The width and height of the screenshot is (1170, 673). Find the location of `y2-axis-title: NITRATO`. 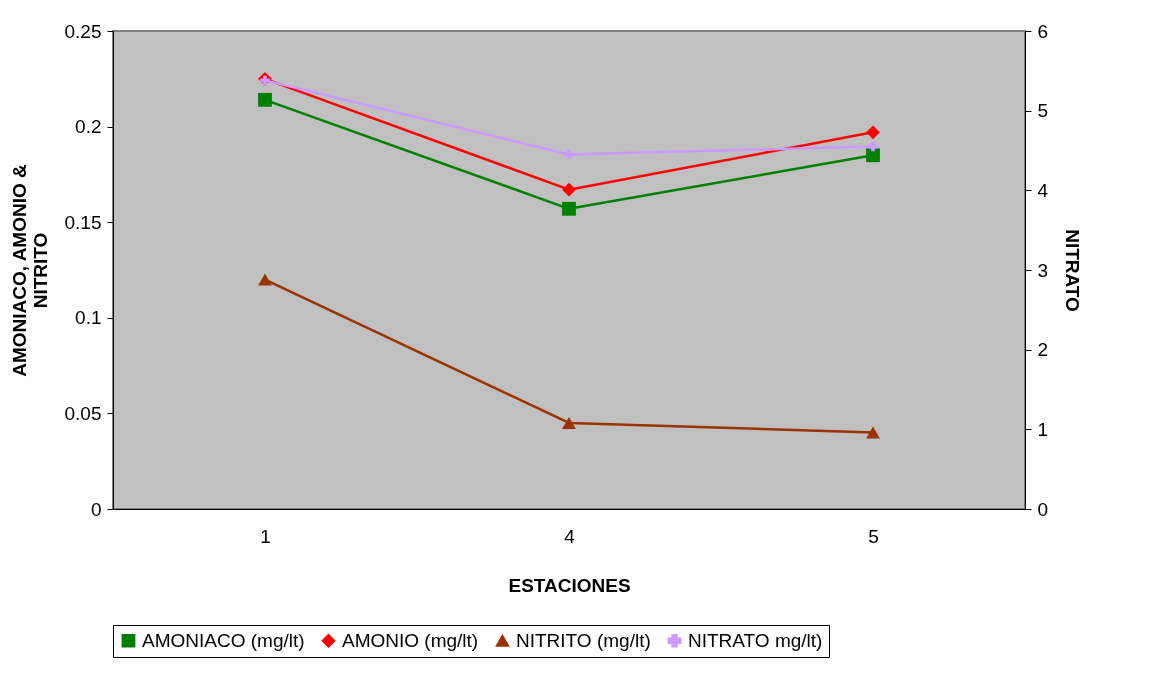

y2-axis-title: NITRATO is located at coordinates (1073, 270).